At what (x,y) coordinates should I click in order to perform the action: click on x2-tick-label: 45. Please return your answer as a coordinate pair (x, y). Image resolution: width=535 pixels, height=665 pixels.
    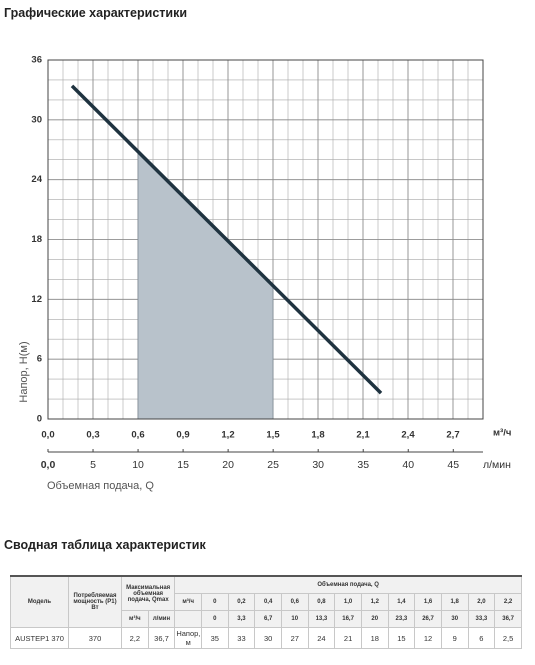
    Looking at the image, I should click on (453, 465).